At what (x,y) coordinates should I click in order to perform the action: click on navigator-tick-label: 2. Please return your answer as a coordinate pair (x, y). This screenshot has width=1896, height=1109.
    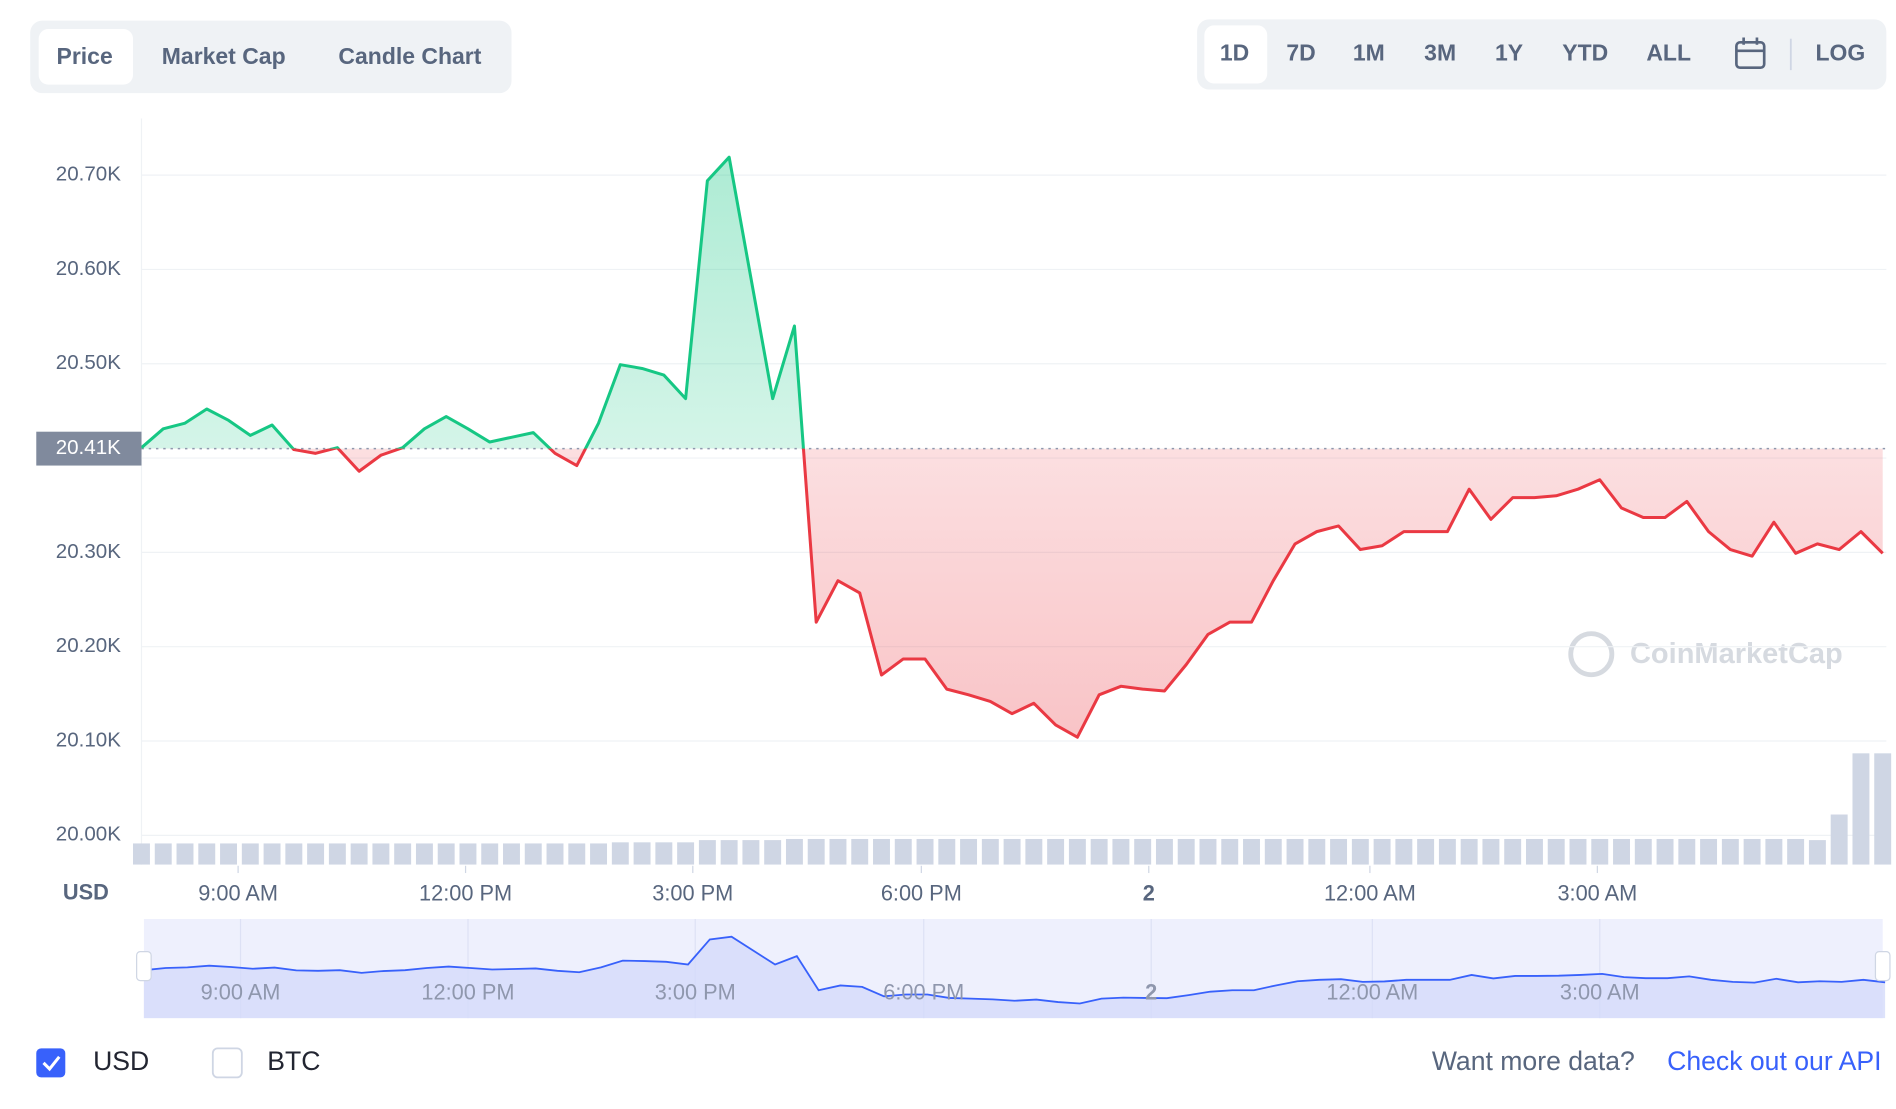
    Looking at the image, I should click on (1151, 992).